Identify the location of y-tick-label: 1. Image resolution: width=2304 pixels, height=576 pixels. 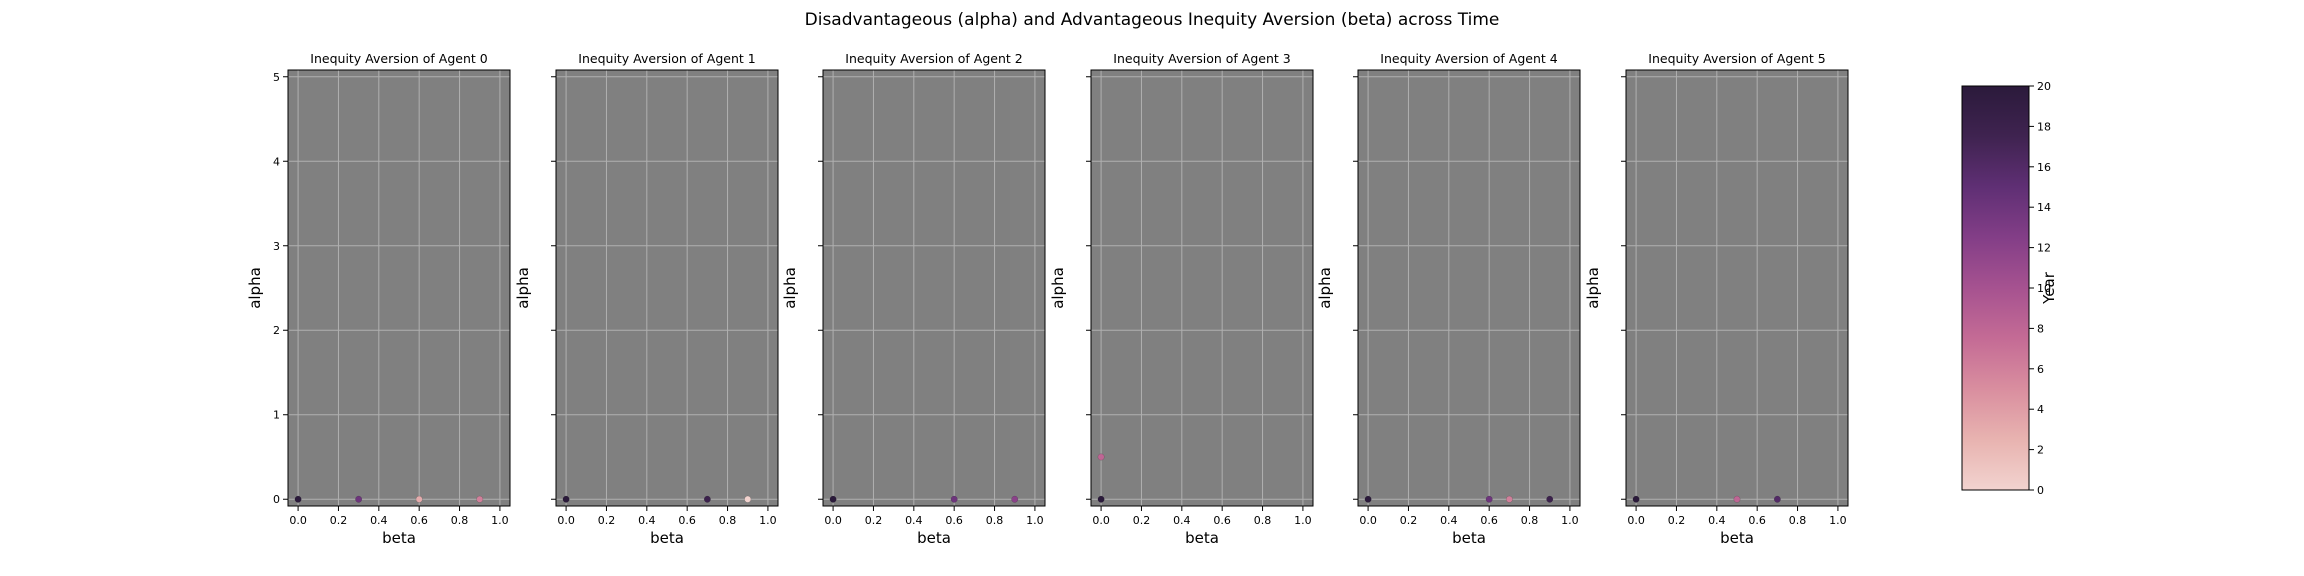
(276, 415).